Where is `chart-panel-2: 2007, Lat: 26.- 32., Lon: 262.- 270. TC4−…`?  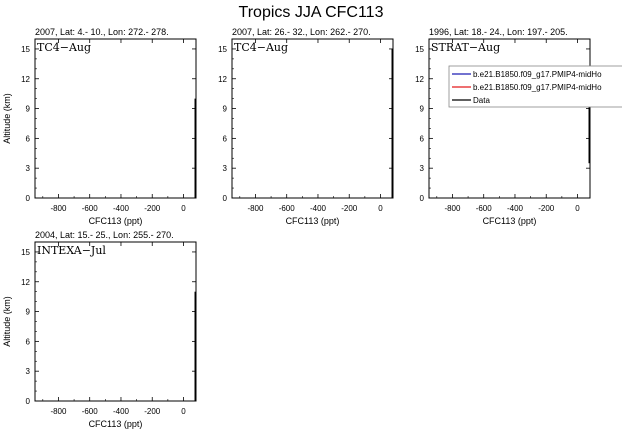 chart-panel-2: 2007, Lat: 26.- 32., Lon: 262.- 270. TC4−… is located at coordinates (306, 126).